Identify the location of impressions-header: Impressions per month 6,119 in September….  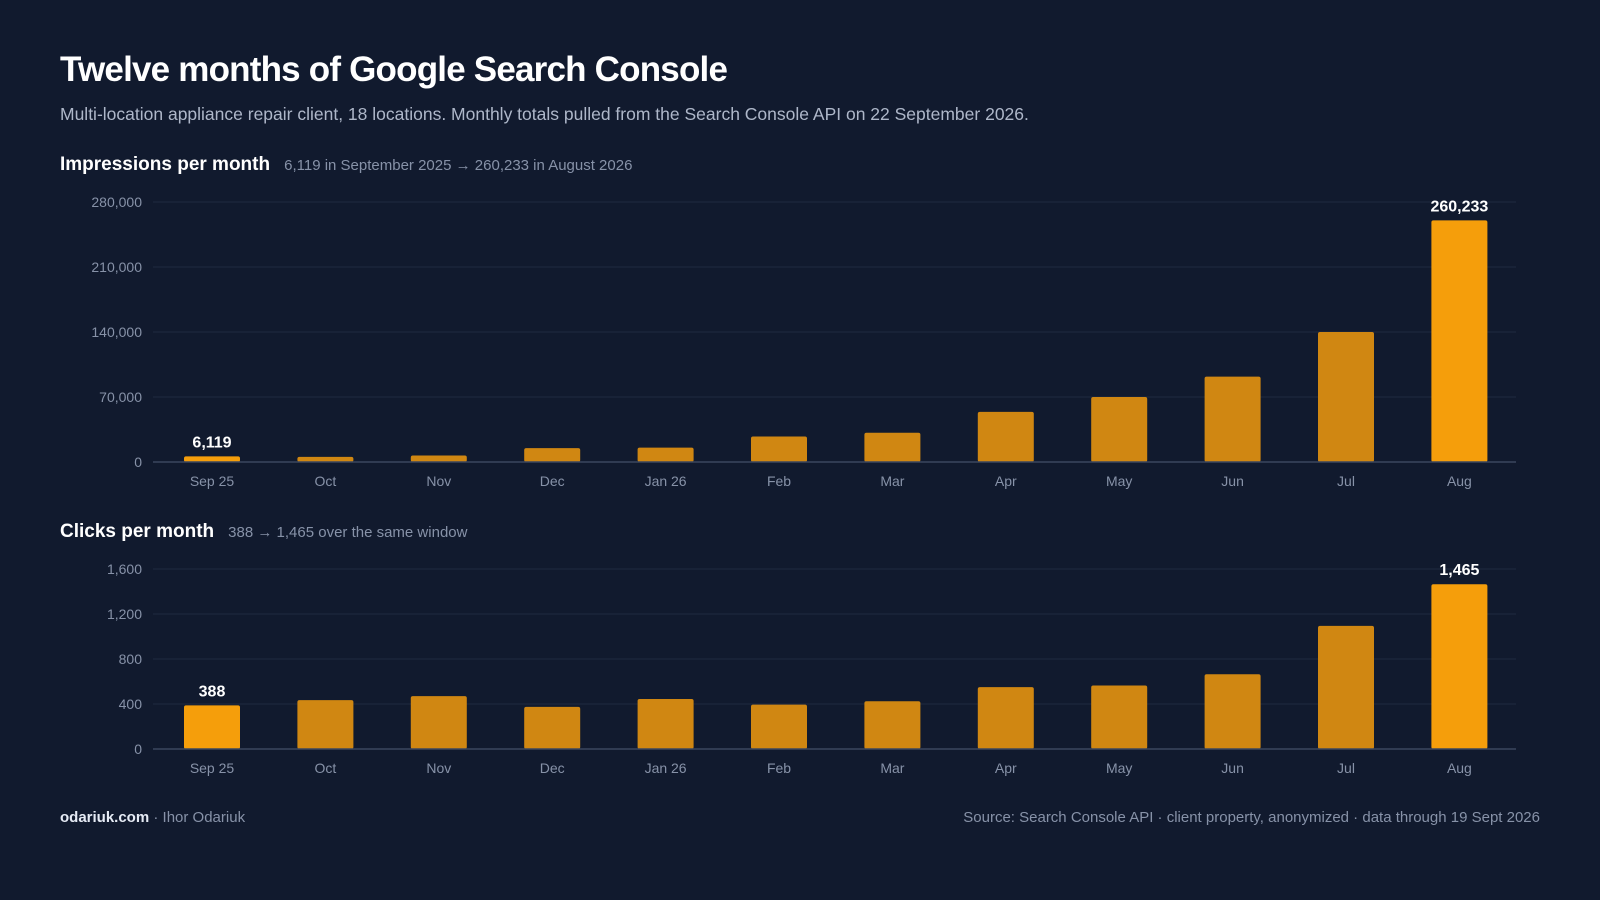
(346, 165).